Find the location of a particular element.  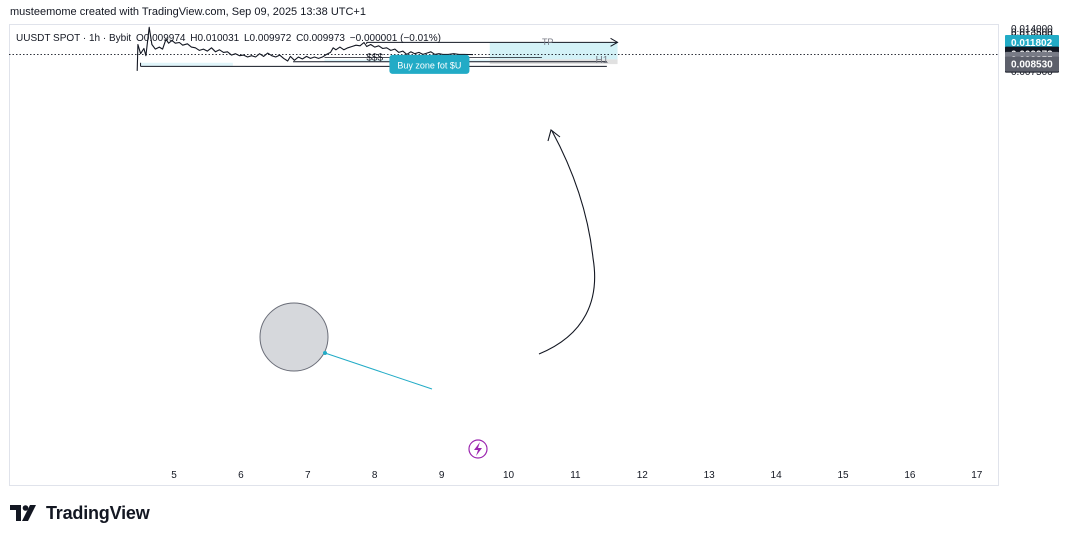

annotation-label-: $$$ is located at coordinates (374, 58).